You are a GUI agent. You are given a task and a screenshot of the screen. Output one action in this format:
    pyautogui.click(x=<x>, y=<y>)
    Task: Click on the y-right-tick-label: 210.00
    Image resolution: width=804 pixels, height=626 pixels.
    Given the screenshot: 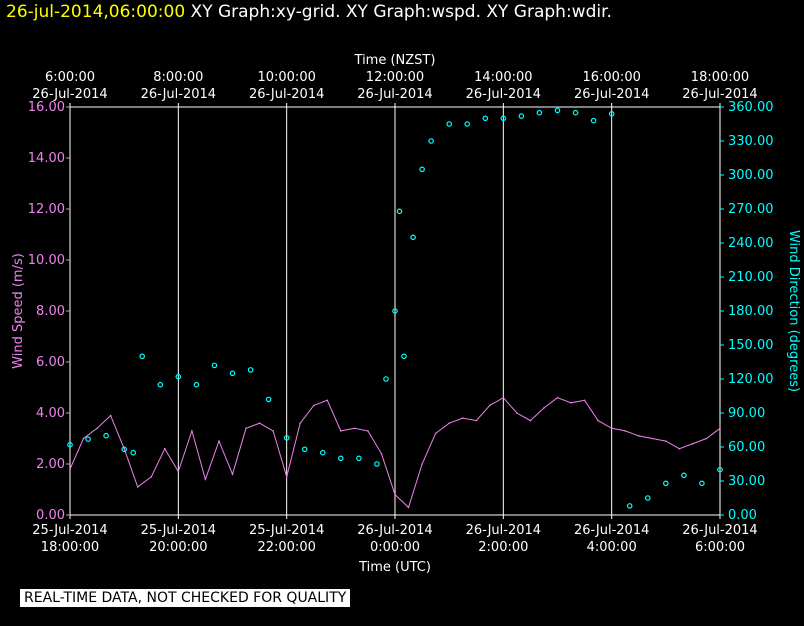 What is the action you would take?
    pyautogui.click(x=751, y=277)
    